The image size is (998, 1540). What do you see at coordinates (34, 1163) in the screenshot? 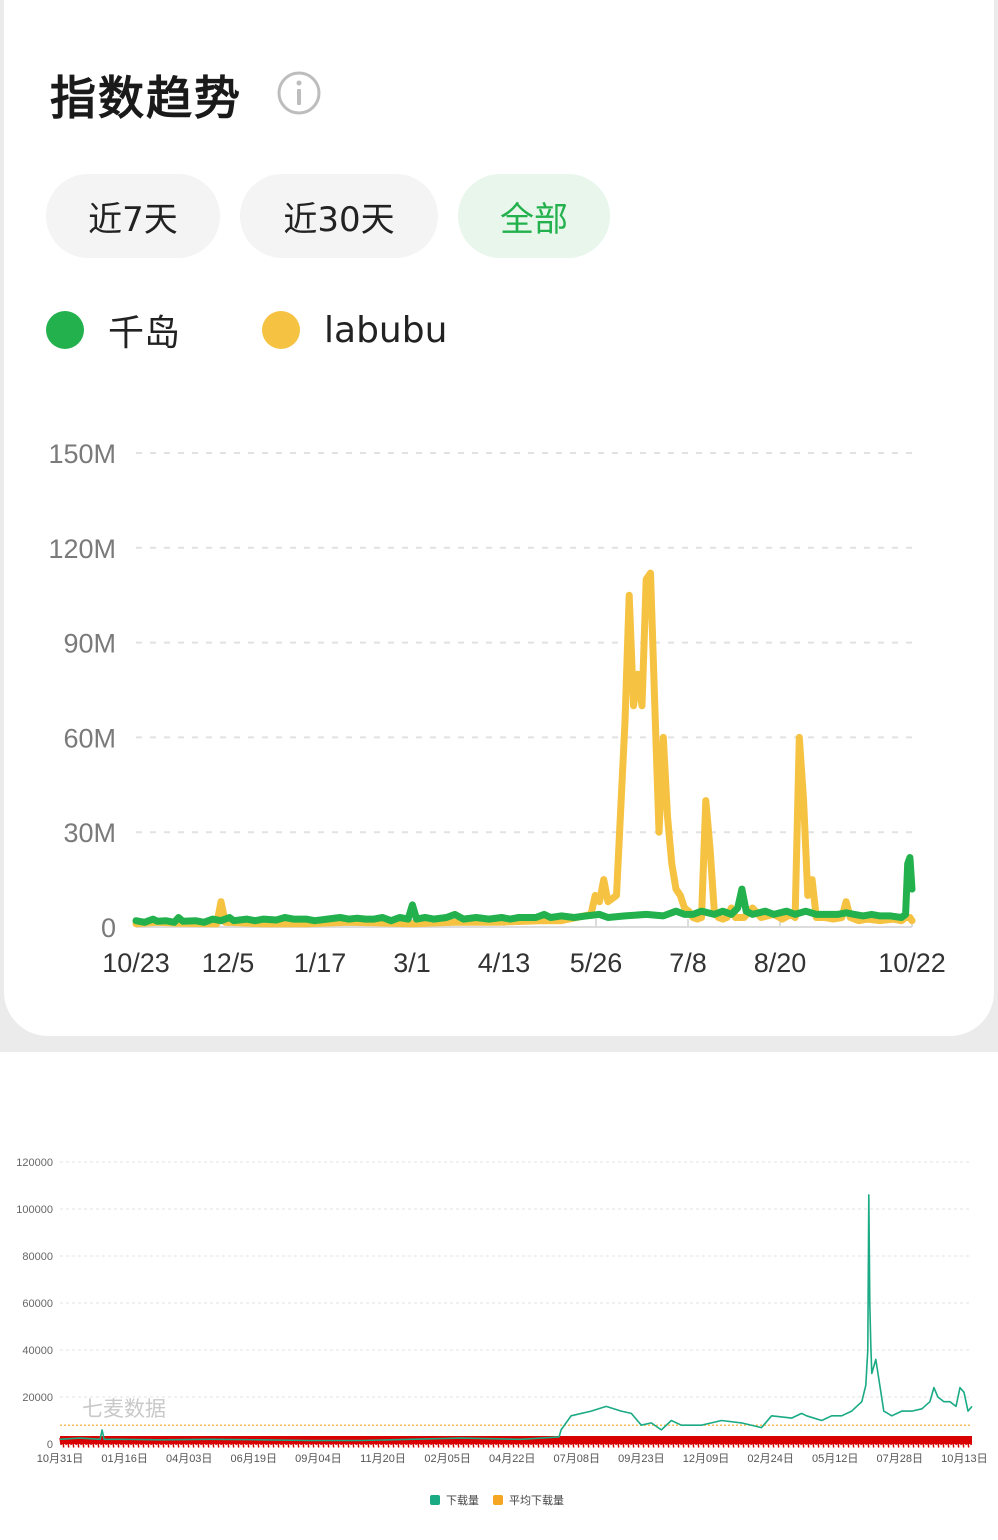
I see `y-tick-label: 120000` at bounding box center [34, 1163].